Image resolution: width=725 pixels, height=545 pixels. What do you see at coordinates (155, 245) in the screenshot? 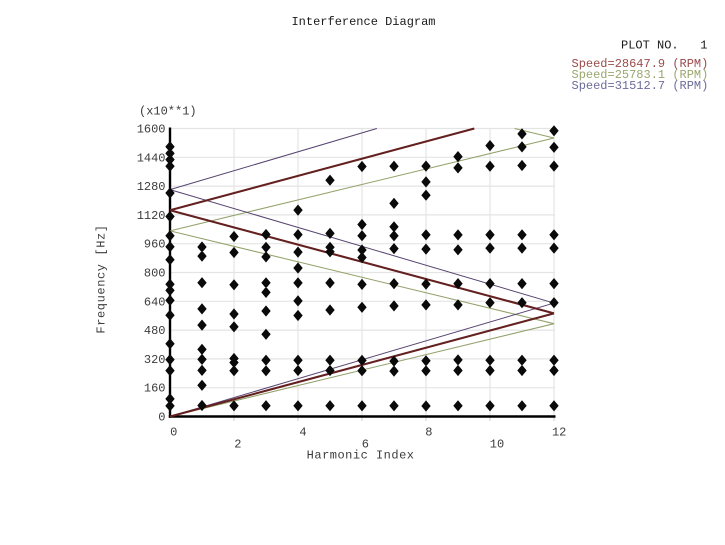
I see `svg-text: 960` at bounding box center [155, 245].